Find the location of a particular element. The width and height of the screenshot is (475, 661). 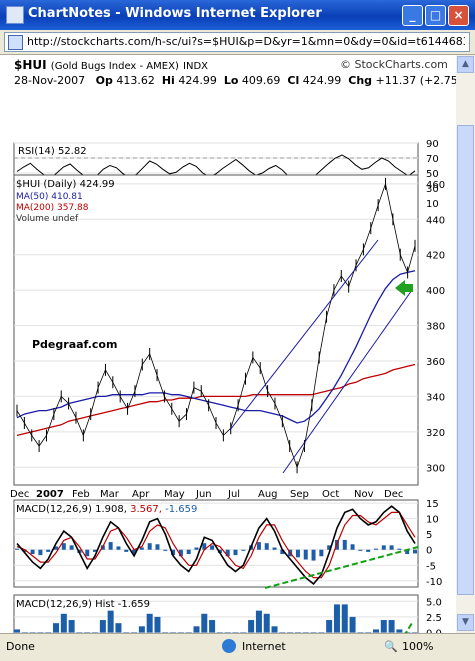

rsi-tick-label: 70 is located at coordinates (432, 159).